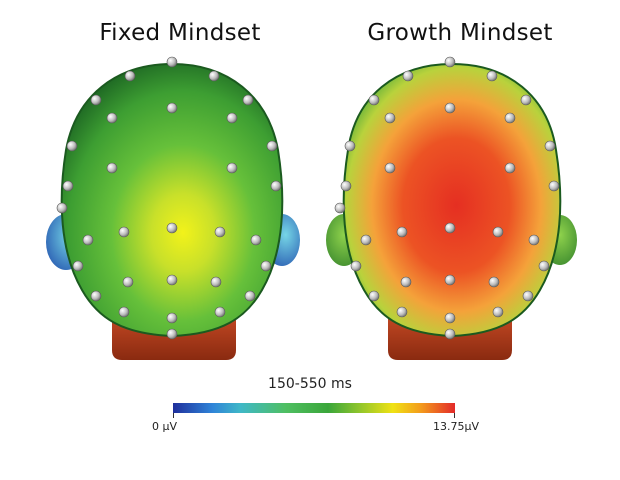  I want to click on colorbar-min-tick, so click(173, 415).